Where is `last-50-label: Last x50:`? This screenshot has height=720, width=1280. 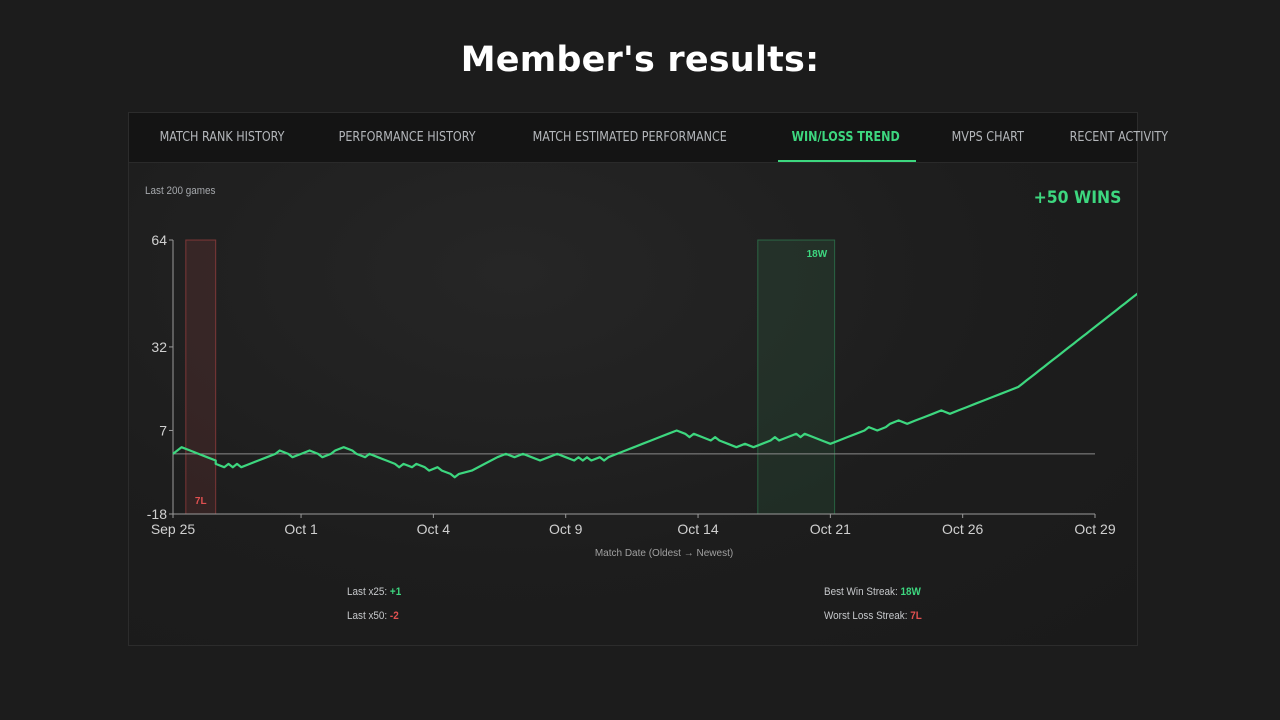 last-50-label: Last x50: is located at coordinates (367, 616).